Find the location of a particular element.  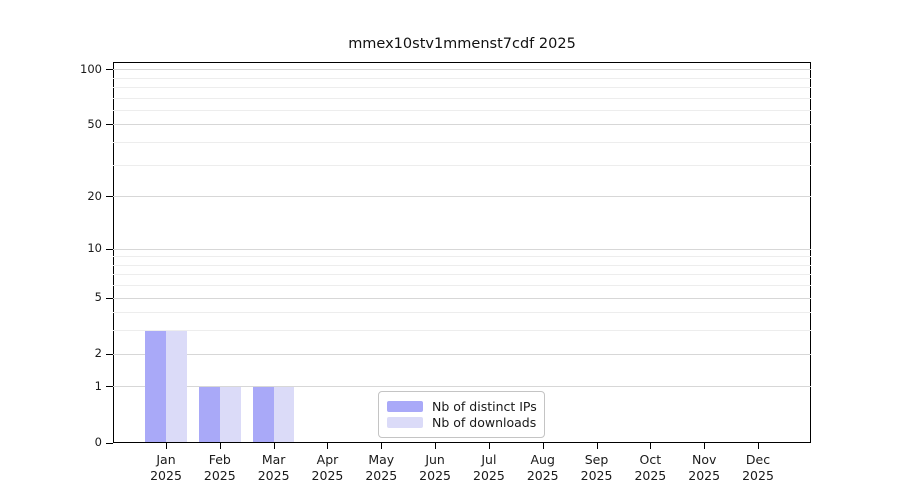

x-tick-label: Jul 2025 is located at coordinates (489, 468).